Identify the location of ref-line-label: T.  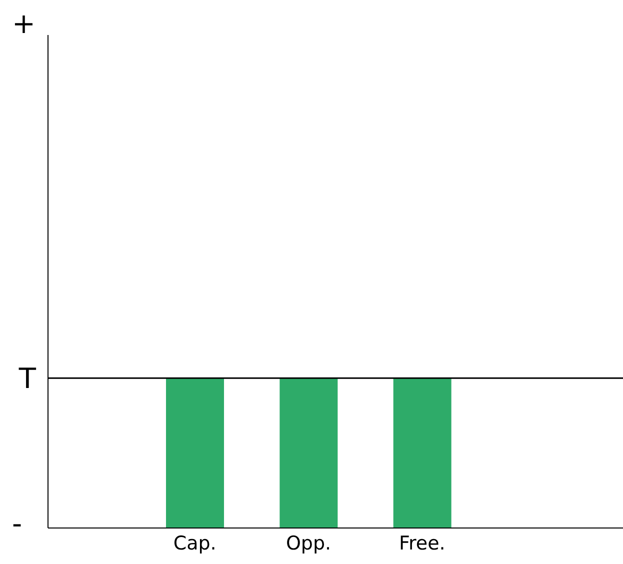
(27, 379).